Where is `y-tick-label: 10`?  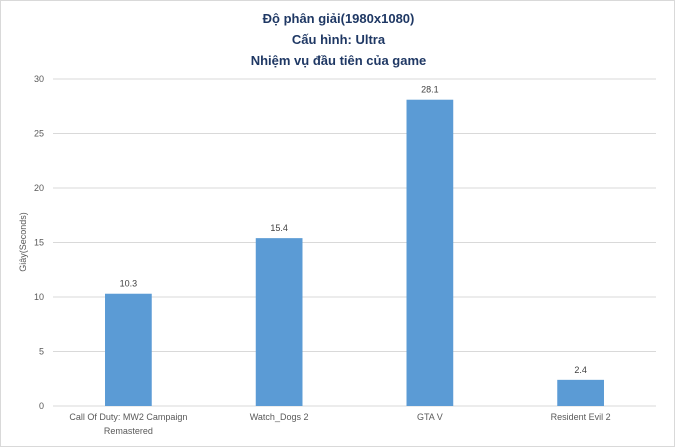
y-tick-label: 10 is located at coordinates (39, 297).